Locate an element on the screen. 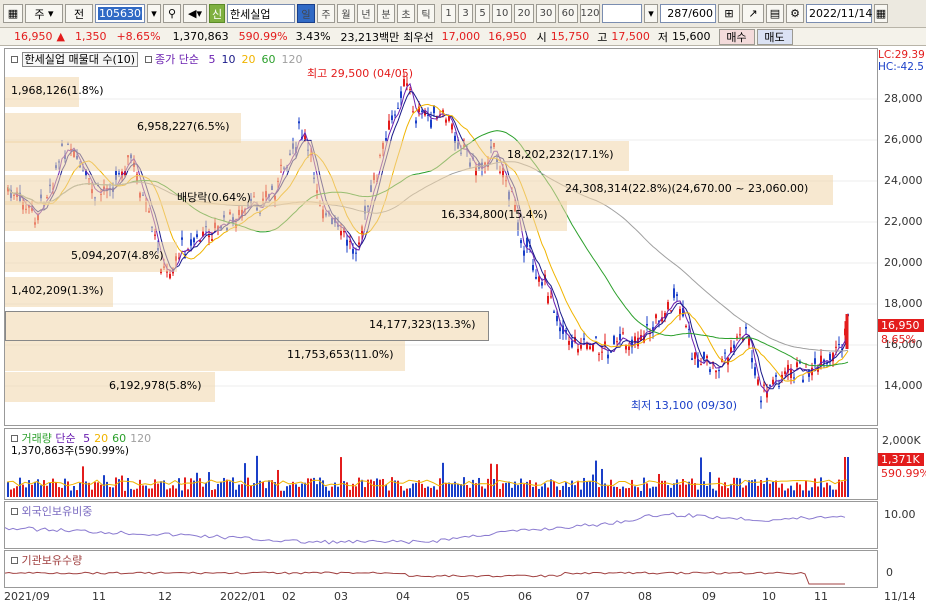 This screenshot has width=926, height=608. interval-tab: 60 is located at coordinates (568, 13).